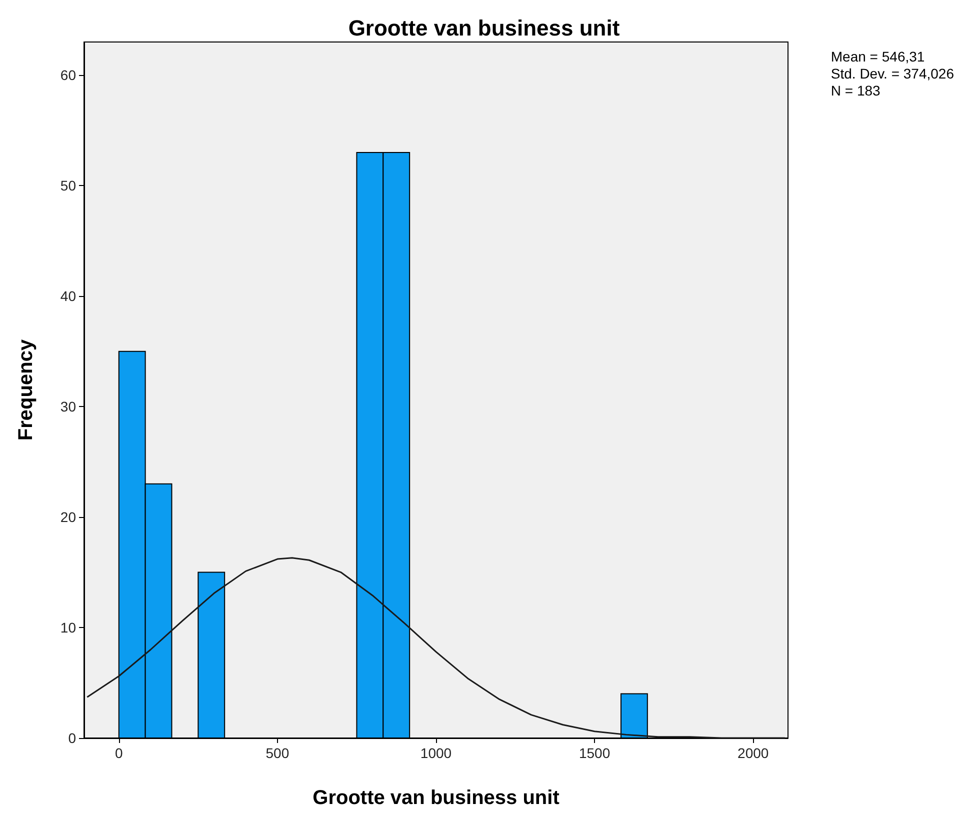 This screenshot has height=821, width=968. Describe the element at coordinates (118, 753) in the screenshot. I see `x-tick-label: 0` at that location.